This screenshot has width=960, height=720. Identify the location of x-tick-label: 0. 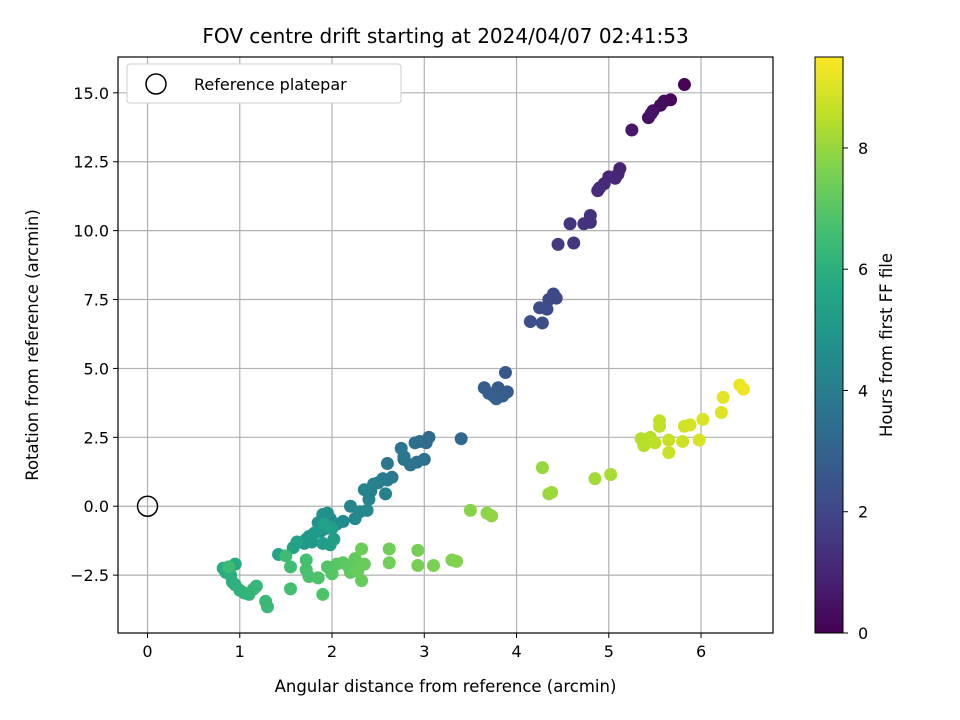
(147, 651).